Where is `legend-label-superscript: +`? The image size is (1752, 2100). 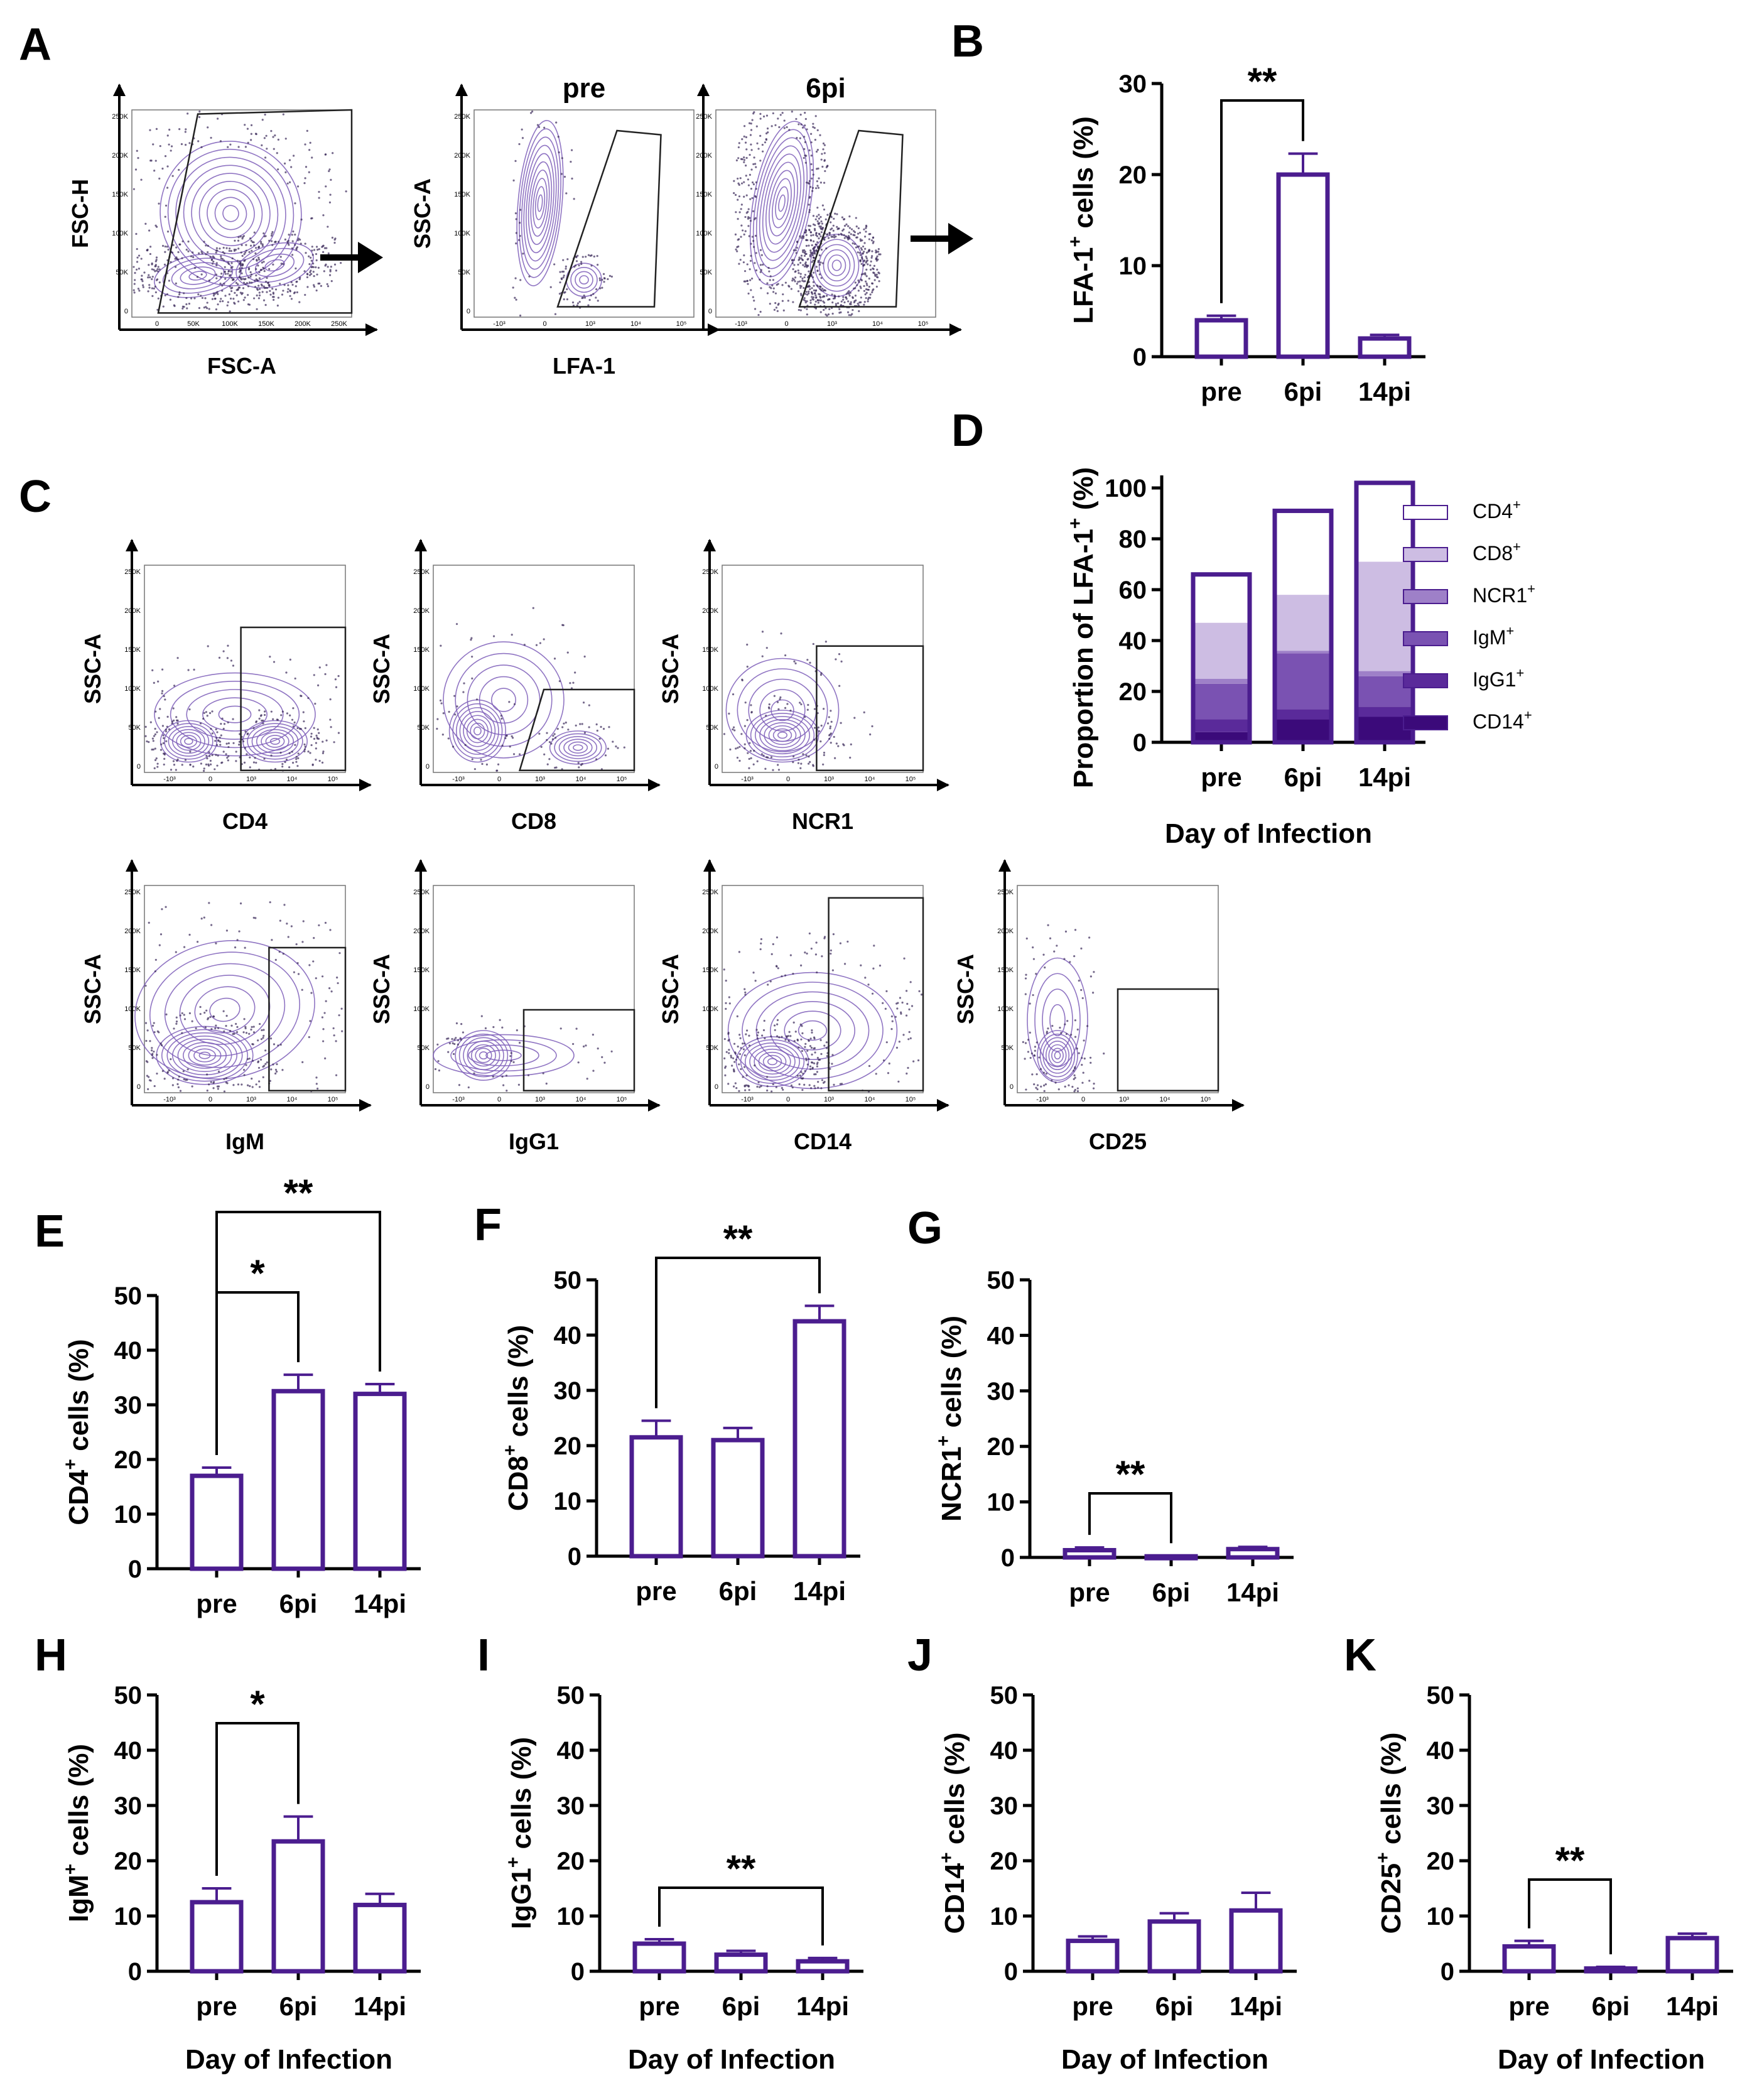 legend-label-superscript: + is located at coordinates (1520, 673).